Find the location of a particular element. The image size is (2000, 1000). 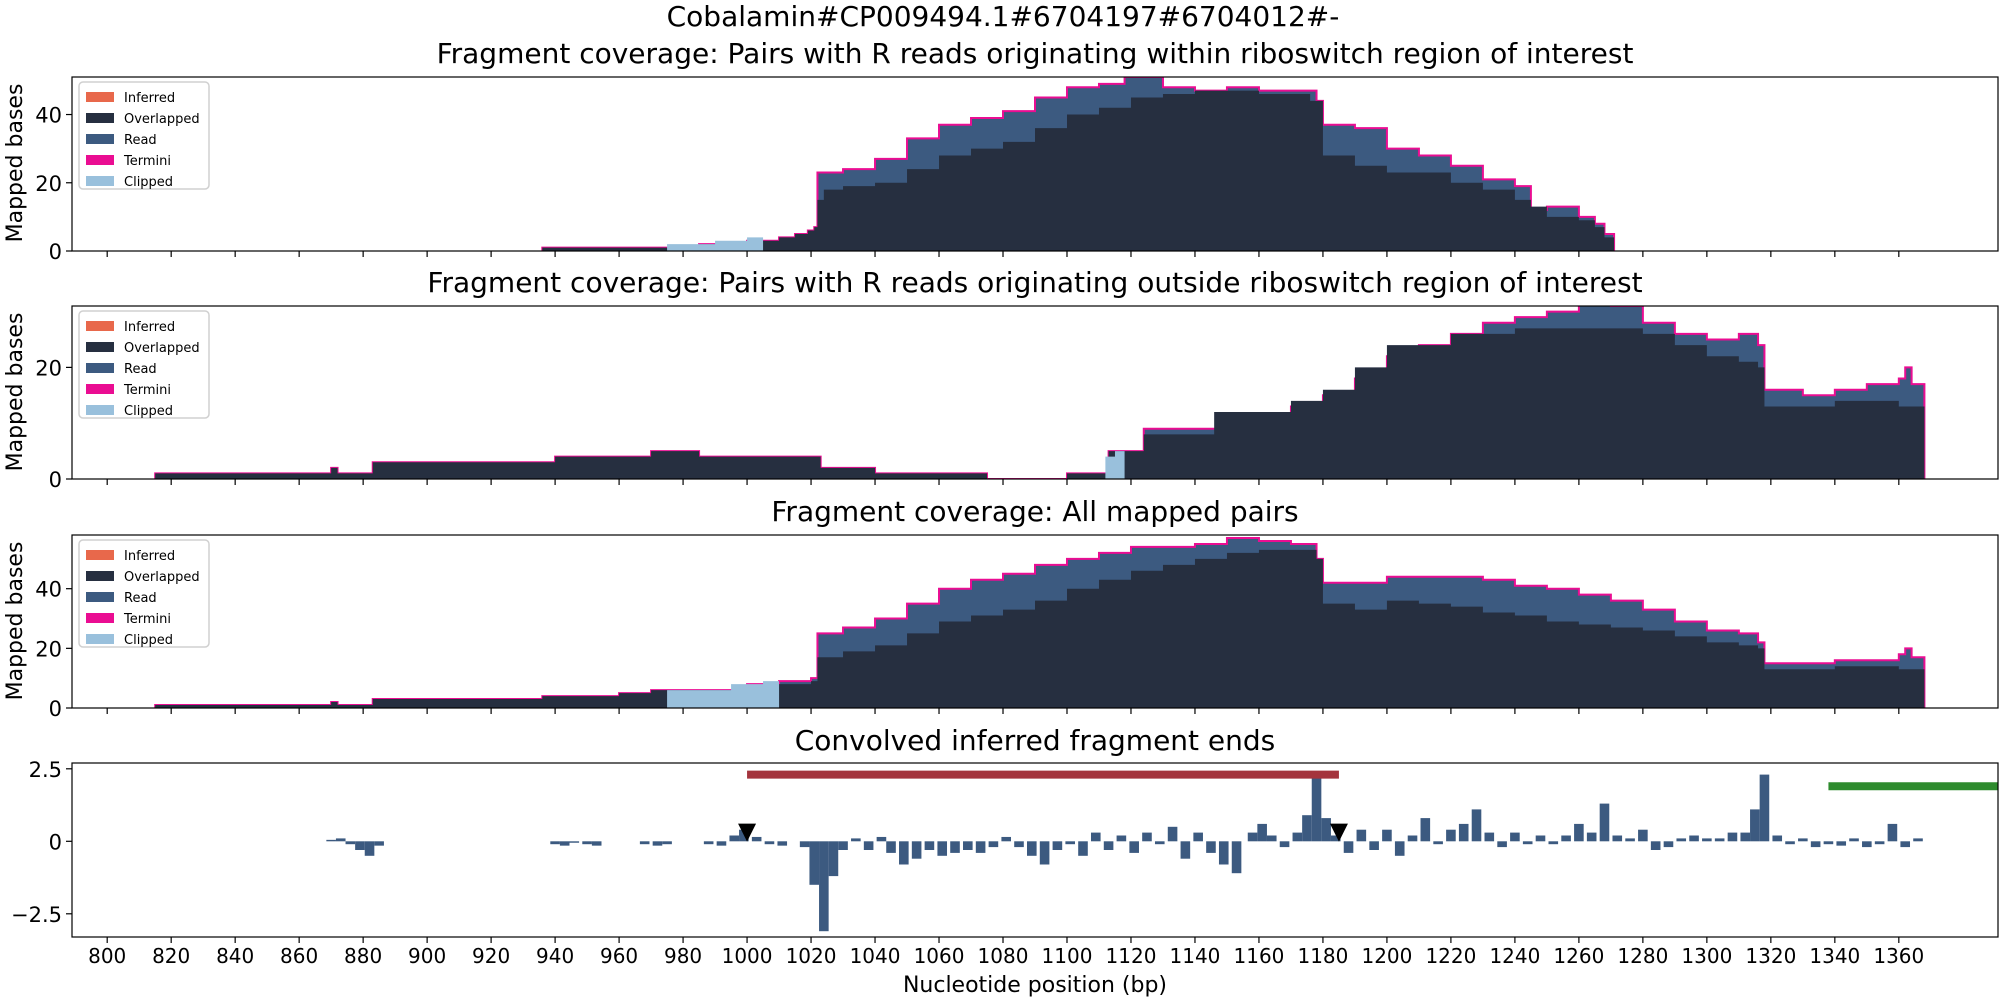

y-tick-label: 2.5 is located at coordinates (45, 770).